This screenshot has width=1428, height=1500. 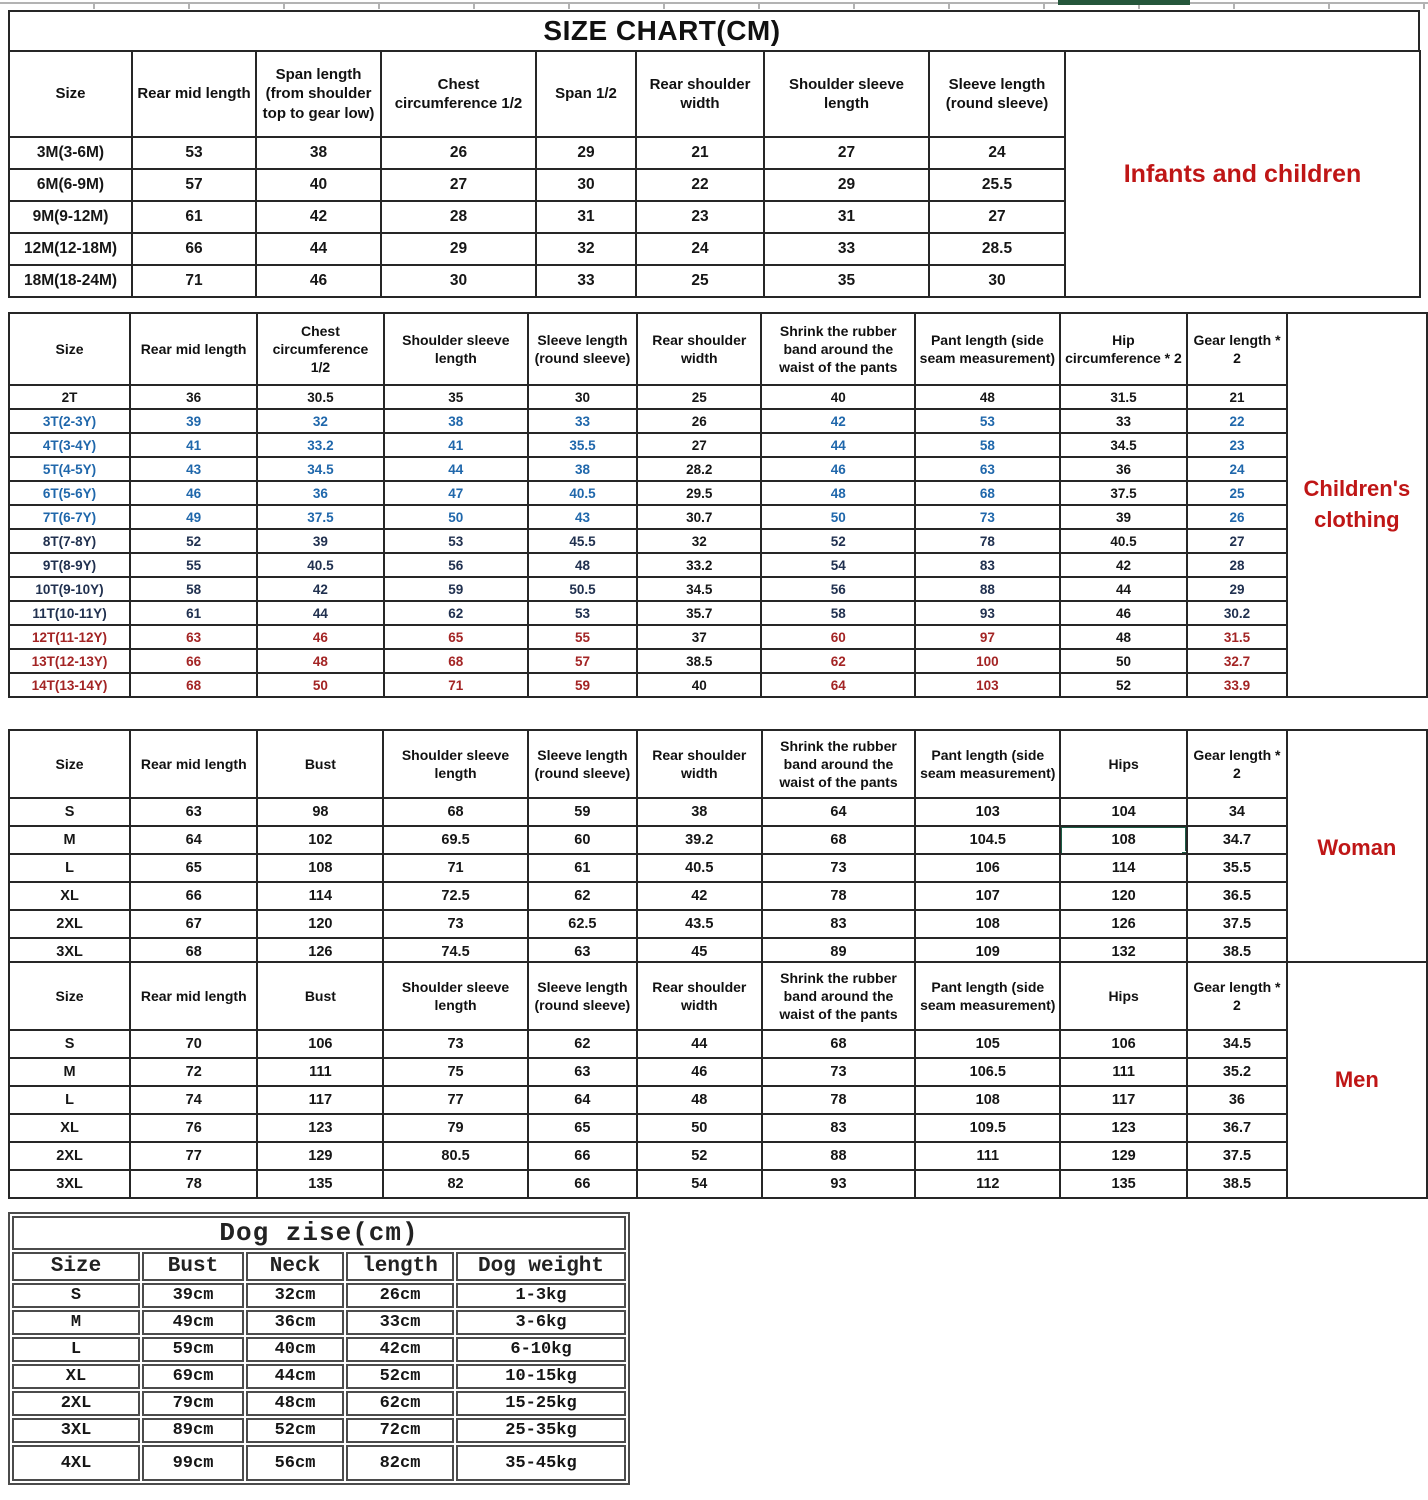 I want to click on size-cell: 2XL, so click(x=69, y=1156).